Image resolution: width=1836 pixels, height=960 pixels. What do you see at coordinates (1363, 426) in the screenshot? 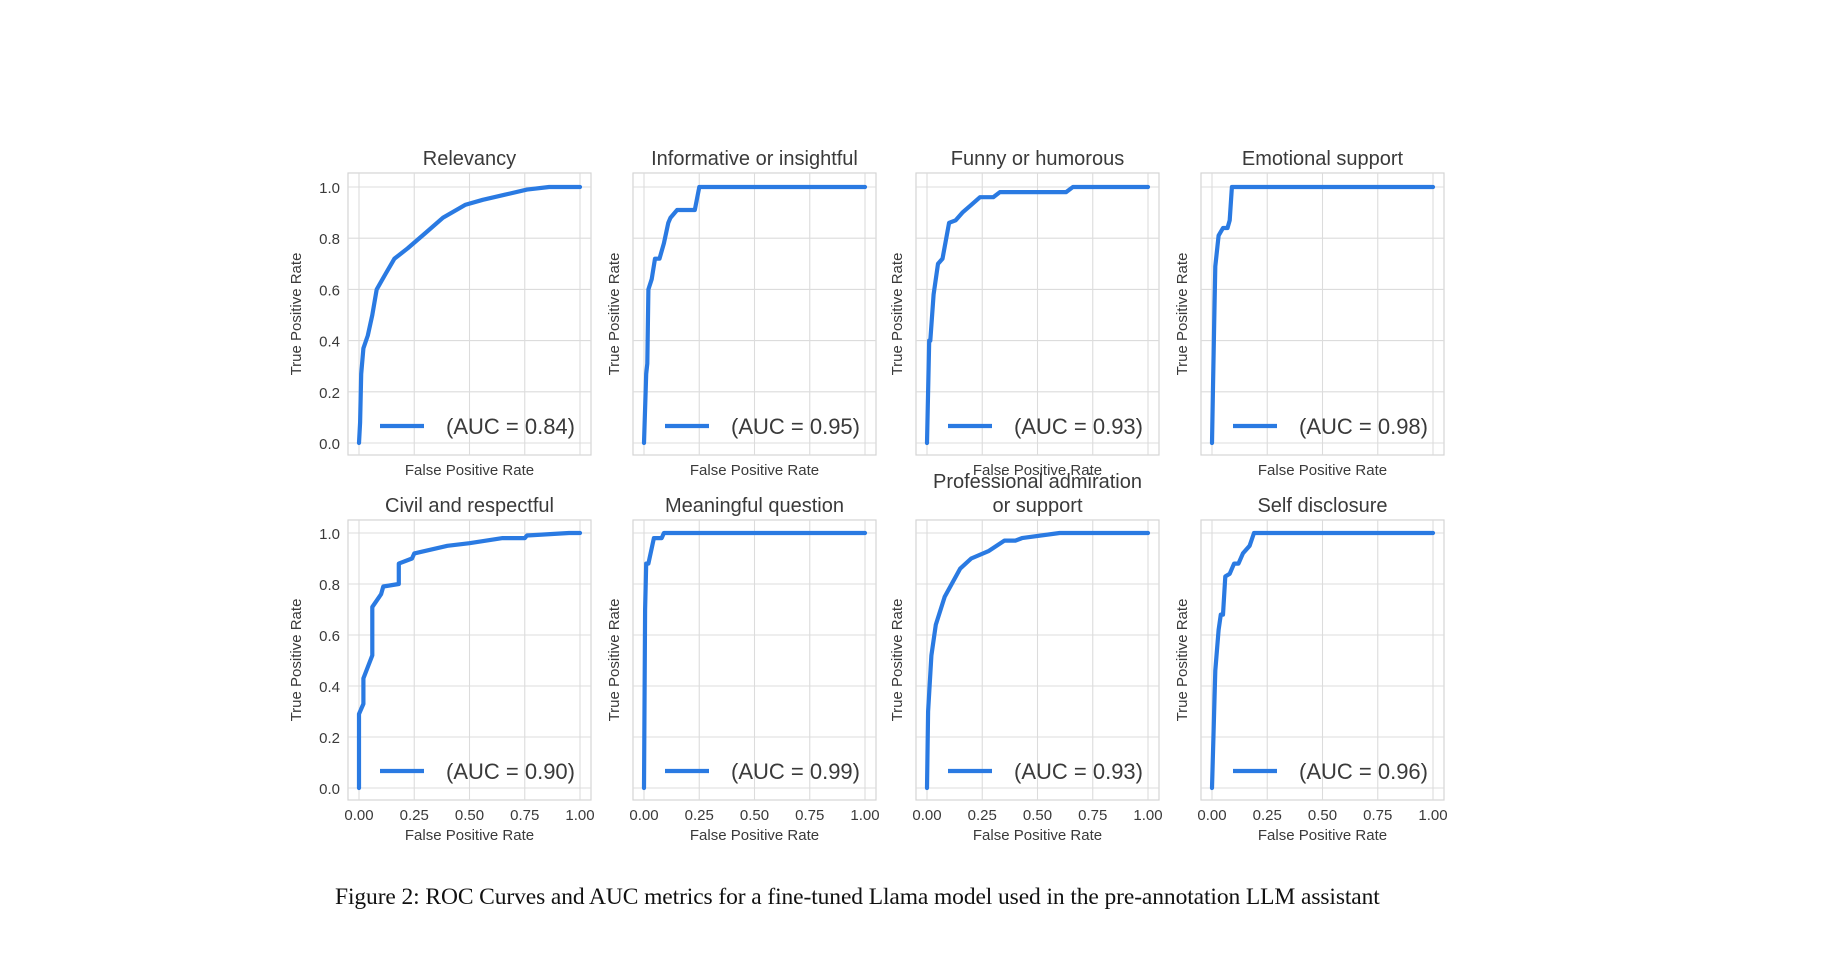
I see `legend-auc-label: (AUC = 0.98)` at bounding box center [1363, 426].